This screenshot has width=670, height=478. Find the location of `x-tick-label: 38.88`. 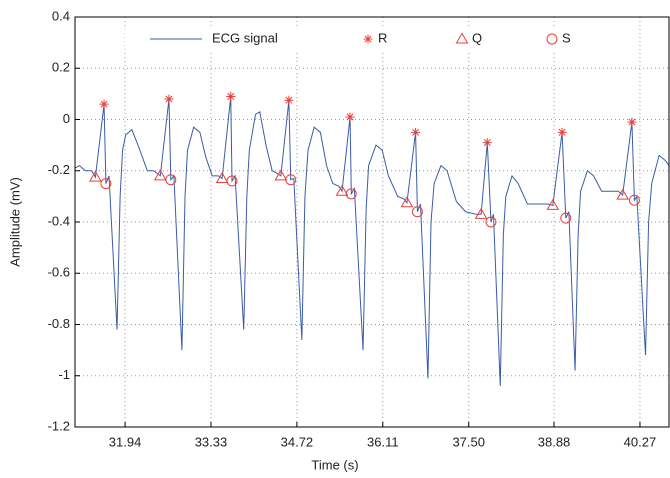

x-tick-label: 38.88 is located at coordinates (554, 441).